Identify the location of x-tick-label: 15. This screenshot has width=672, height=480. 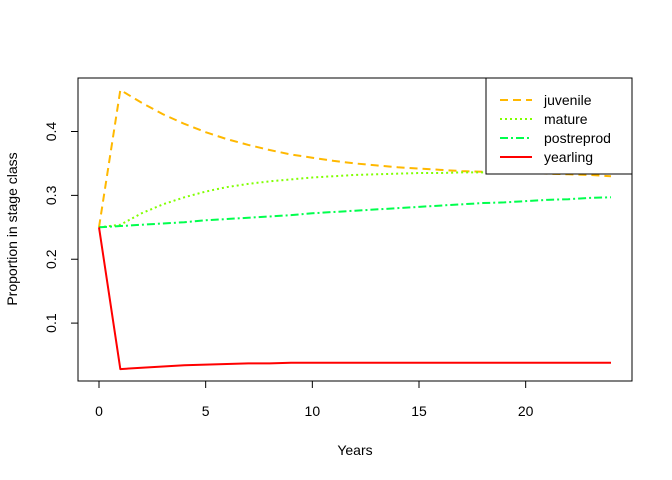
(419, 411).